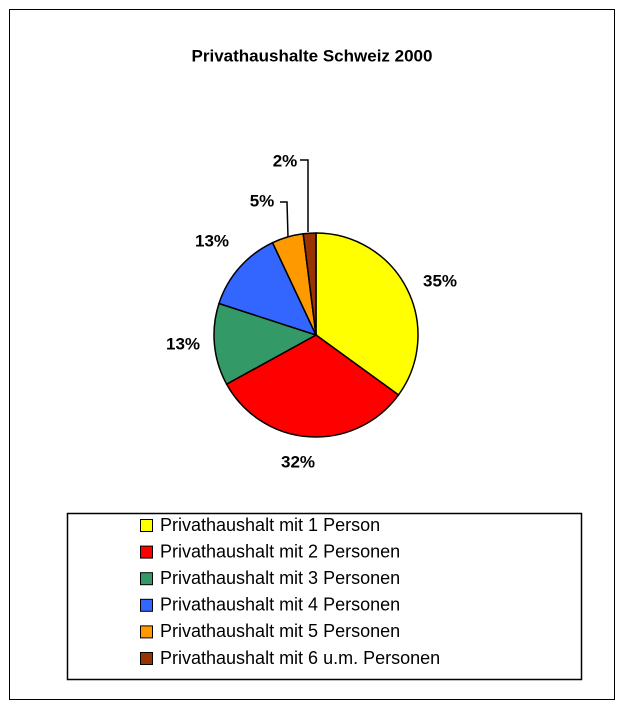 This screenshot has width=624, height=714. What do you see at coordinates (285, 160) in the screenshot?
I see `data-label: 2%` at bounding box center [285, 160].